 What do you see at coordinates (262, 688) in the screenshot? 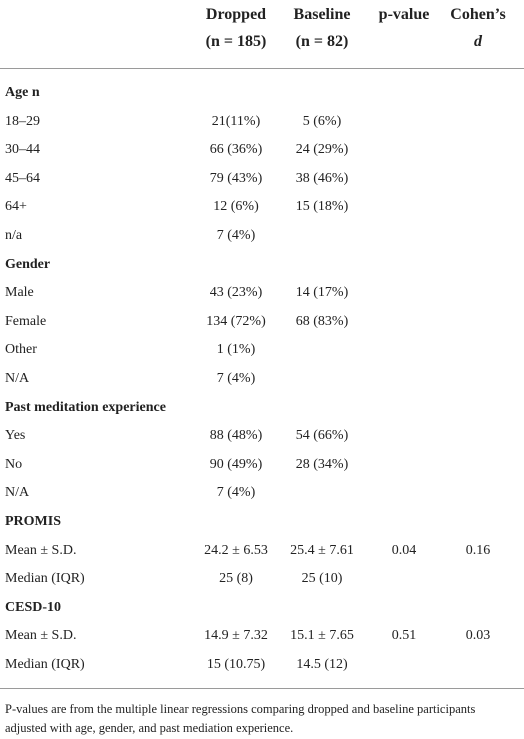
I see `footer-rule` at bounding box center [262, 688].